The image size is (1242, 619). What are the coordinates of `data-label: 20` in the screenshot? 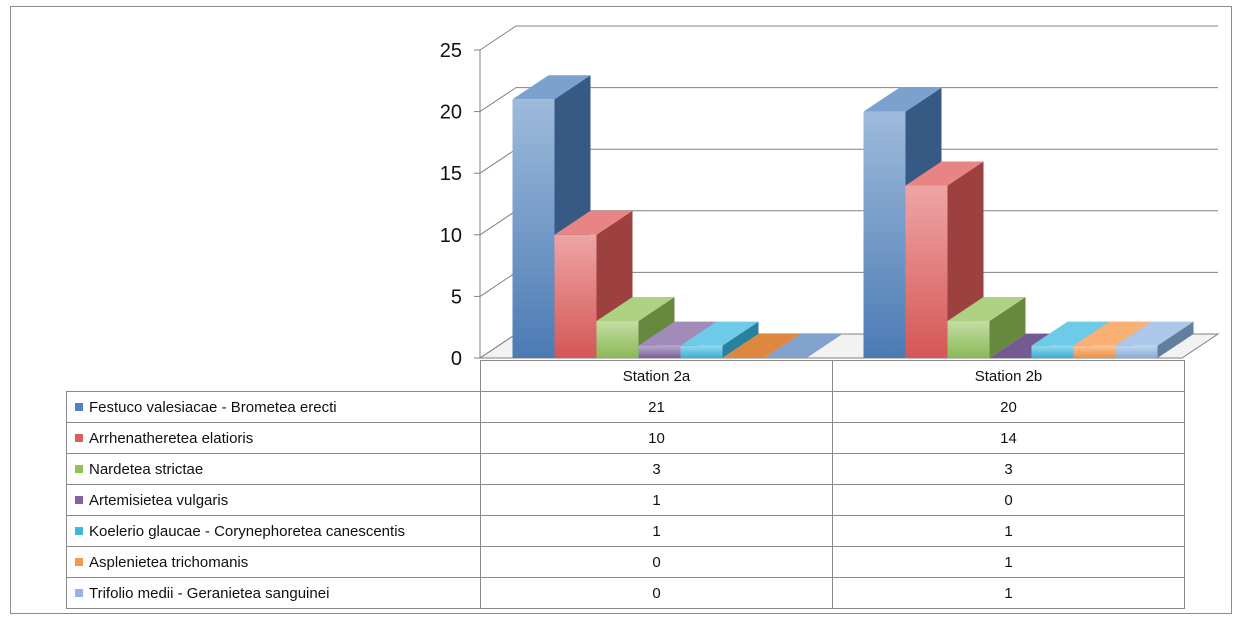 It's located at (1008, 407).